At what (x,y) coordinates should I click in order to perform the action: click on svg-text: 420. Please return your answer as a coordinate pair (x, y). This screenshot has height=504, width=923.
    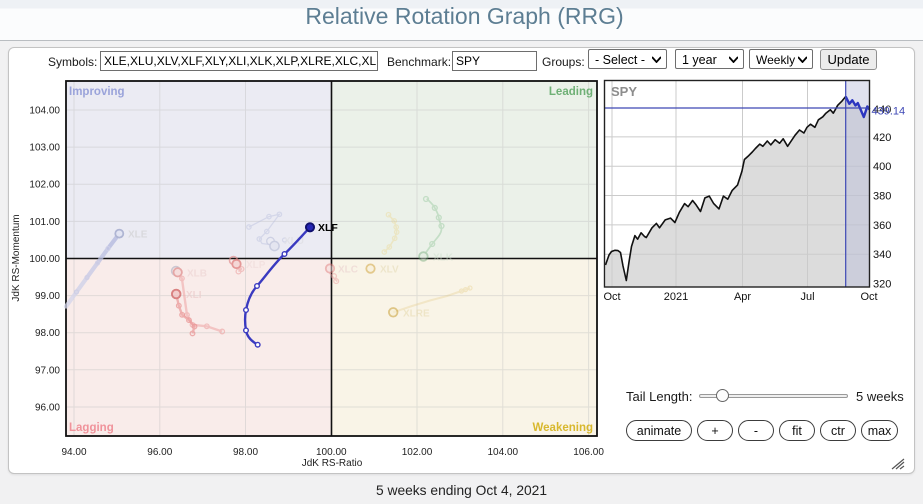
    Looking at the image, I should click on (882, 138).